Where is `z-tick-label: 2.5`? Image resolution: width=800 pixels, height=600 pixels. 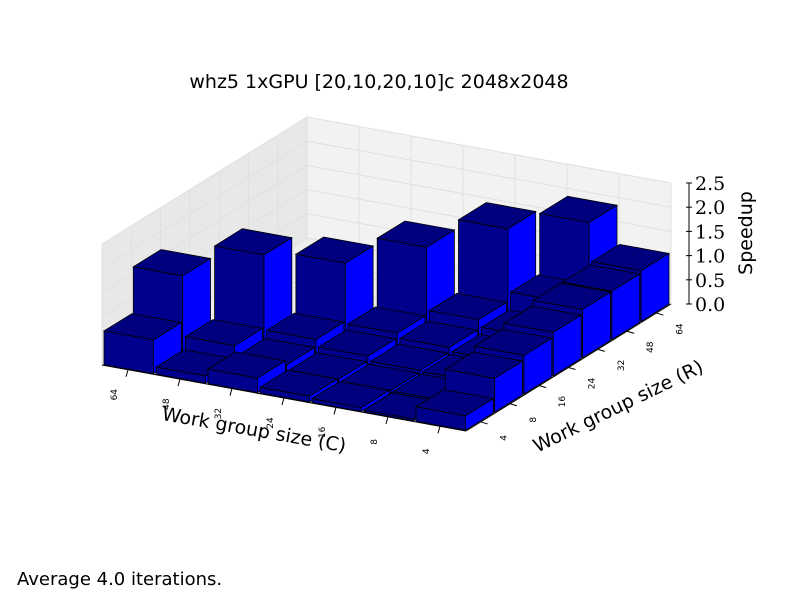
z-tick-label: 2.5 is located at coordinates (710, 184).